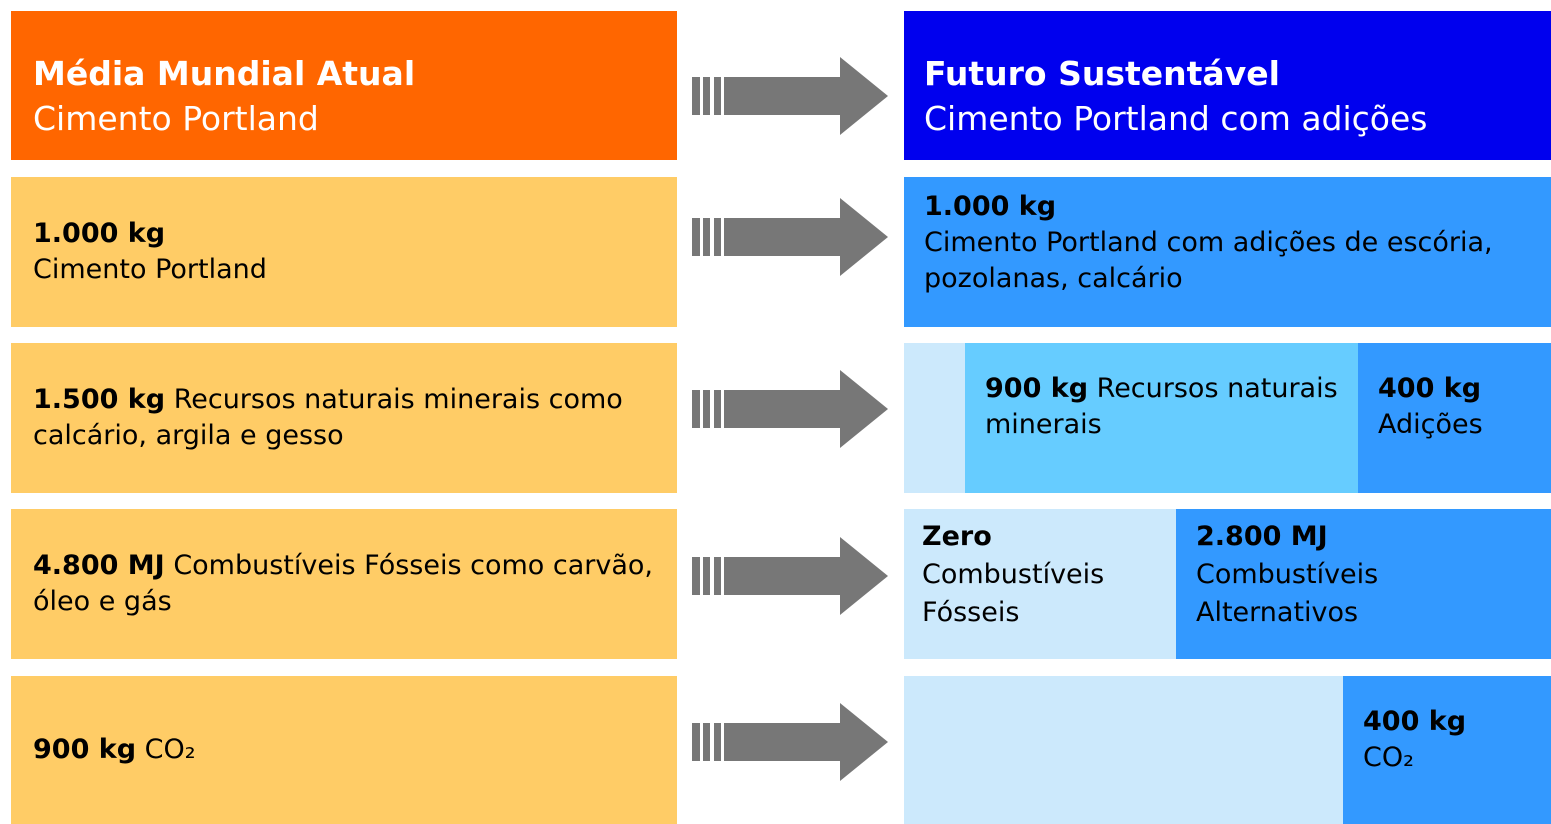 This screenshot has width=1551, height=824. Describe the element at coordinates (1262, 536) in the screenshot. I see `amount: 2.800 MJ` at that location.